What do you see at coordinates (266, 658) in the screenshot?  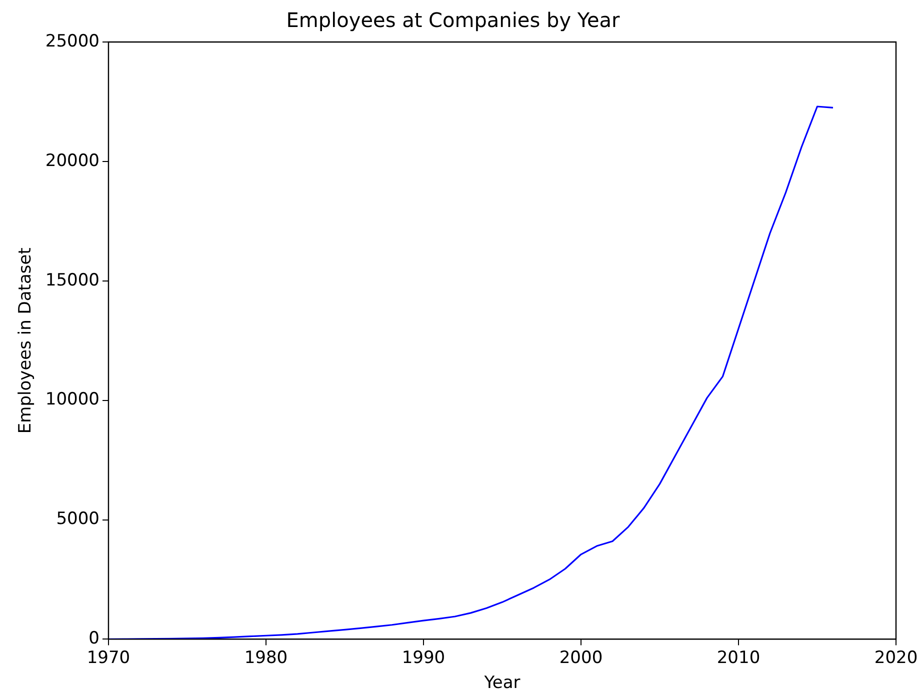 I see `x-tick-label: 1980` at bounding box center [266, 658].